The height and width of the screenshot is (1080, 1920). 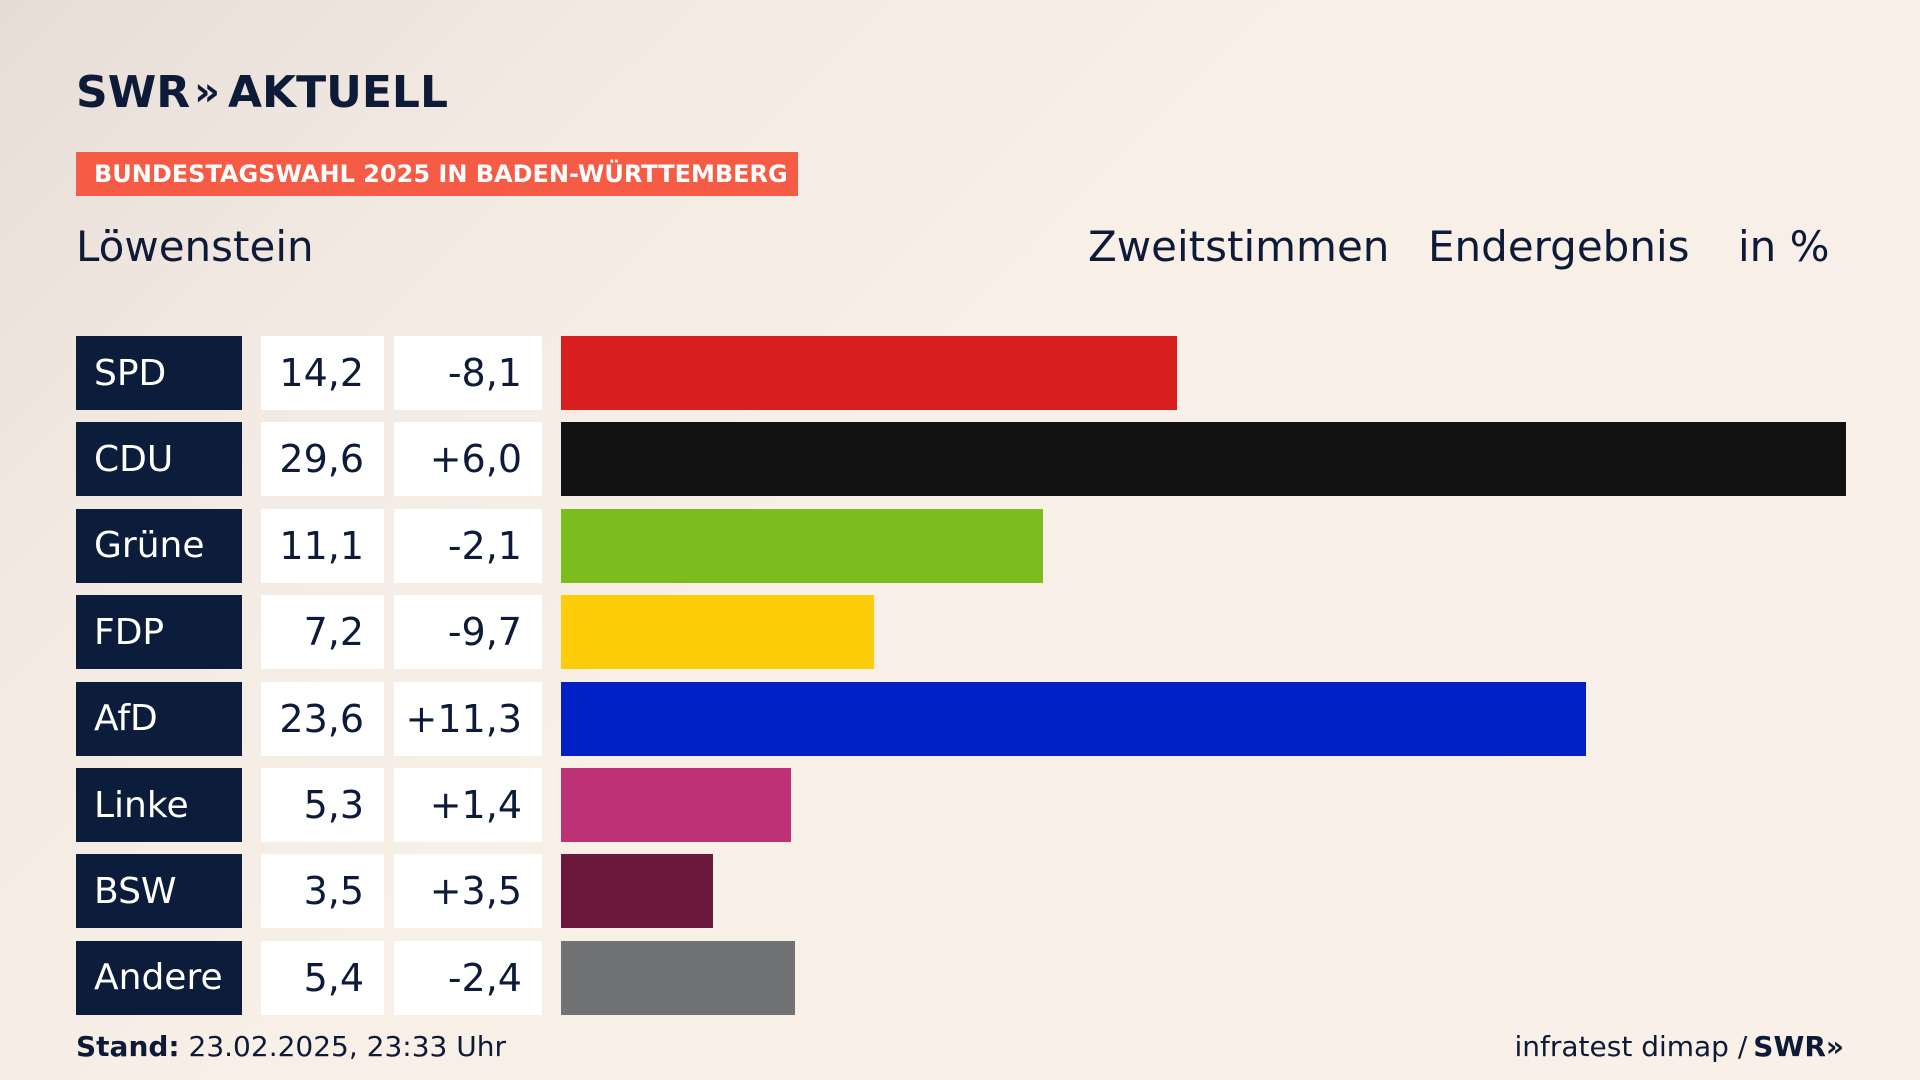 I want to click on chart-row: FDP 7,2 -9,7, so click(x=960, y=632).